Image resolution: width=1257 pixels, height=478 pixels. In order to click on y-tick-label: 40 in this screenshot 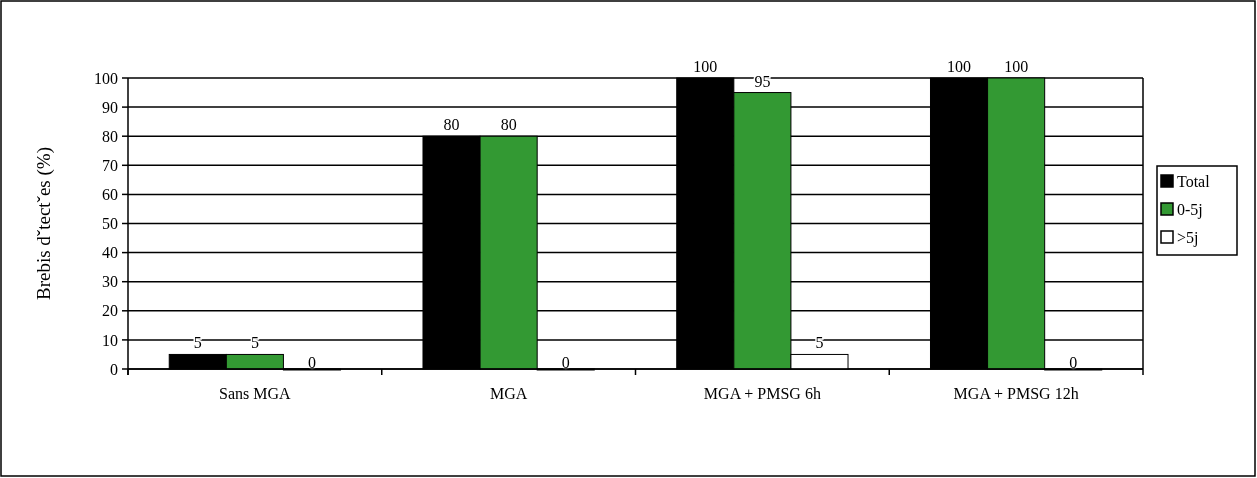, I will do `click(110, 253)`.